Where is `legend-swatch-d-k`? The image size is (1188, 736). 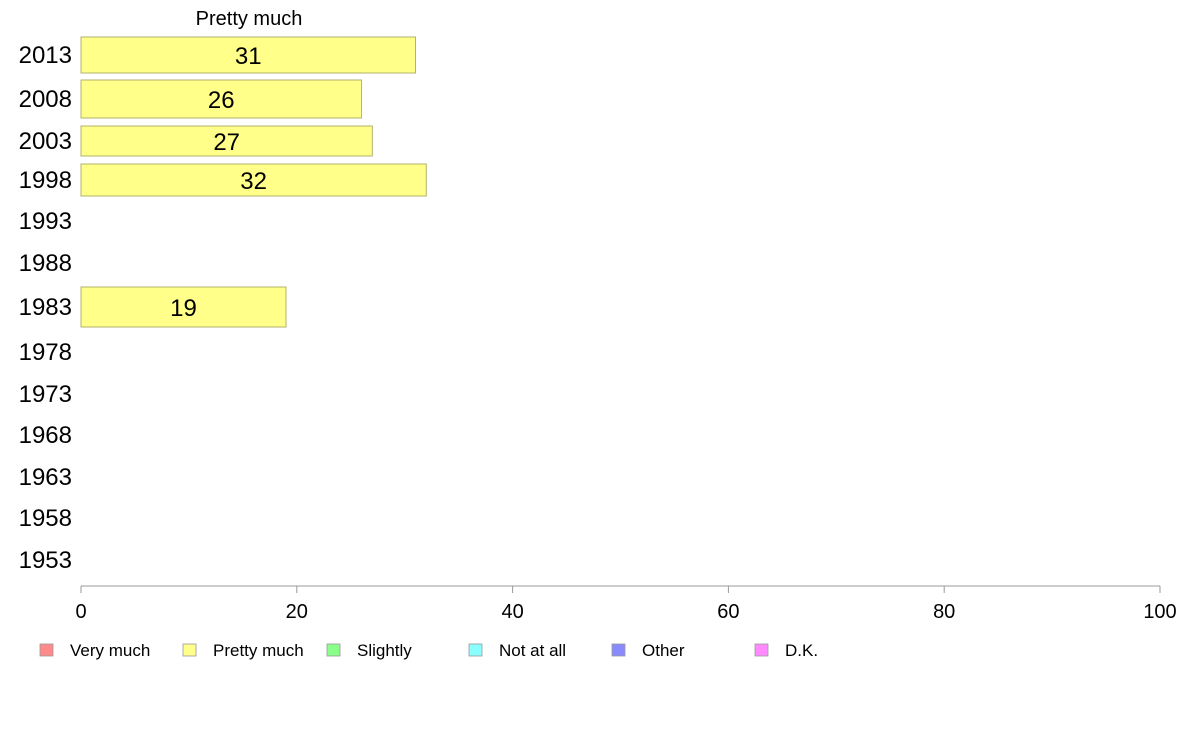
legend-swatch-d-k is located at coordinates (761, 650).